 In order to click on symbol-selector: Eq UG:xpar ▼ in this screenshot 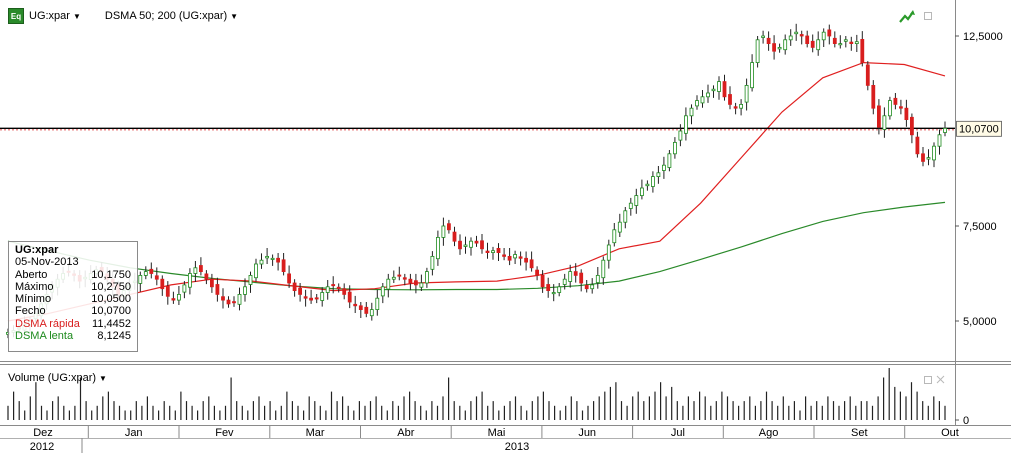, I will do `click(44, 16)`.